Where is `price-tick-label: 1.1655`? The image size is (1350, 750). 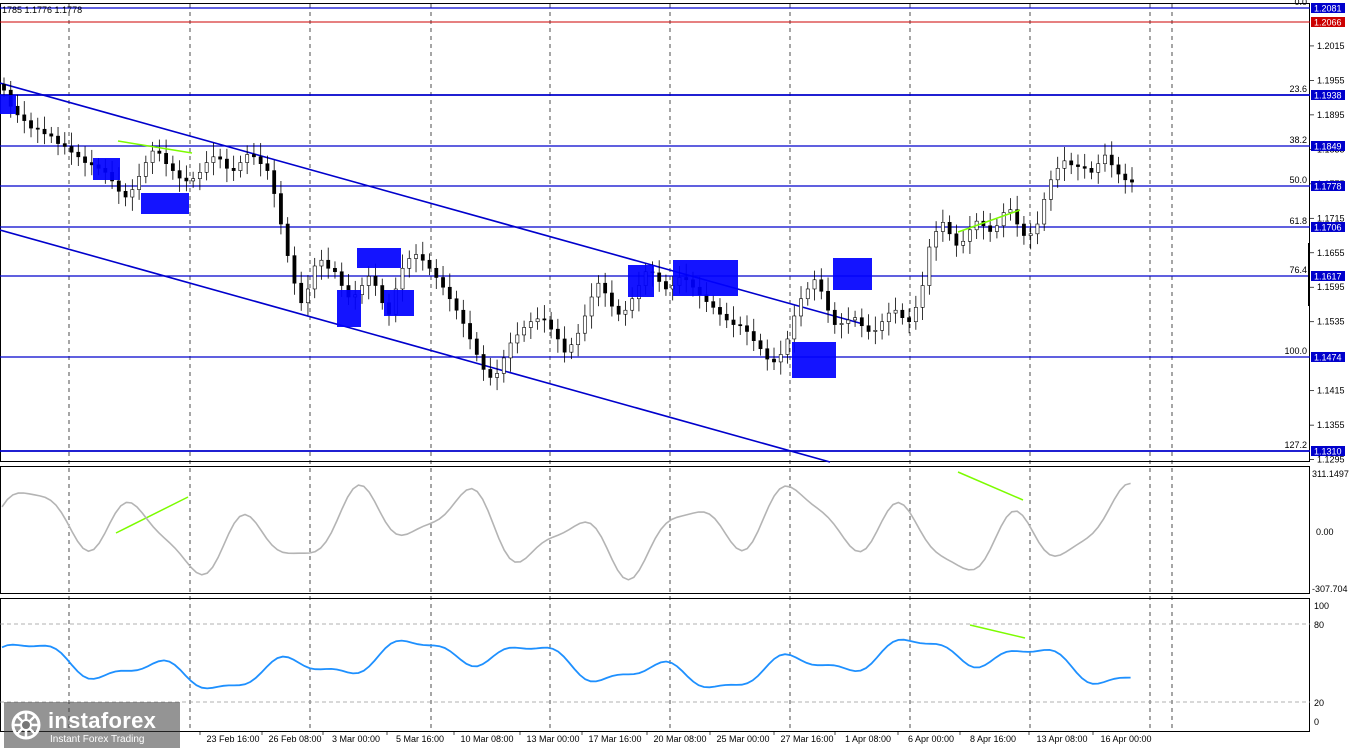
price-tick-label: 1.1655 is located at coordinates (1331, 253).